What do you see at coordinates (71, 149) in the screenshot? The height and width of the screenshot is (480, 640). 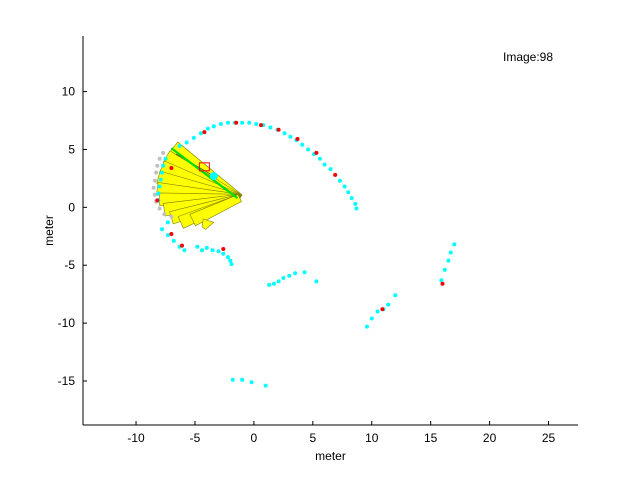 I see `y-tick-label: 5` at bounding box center [71, 149].